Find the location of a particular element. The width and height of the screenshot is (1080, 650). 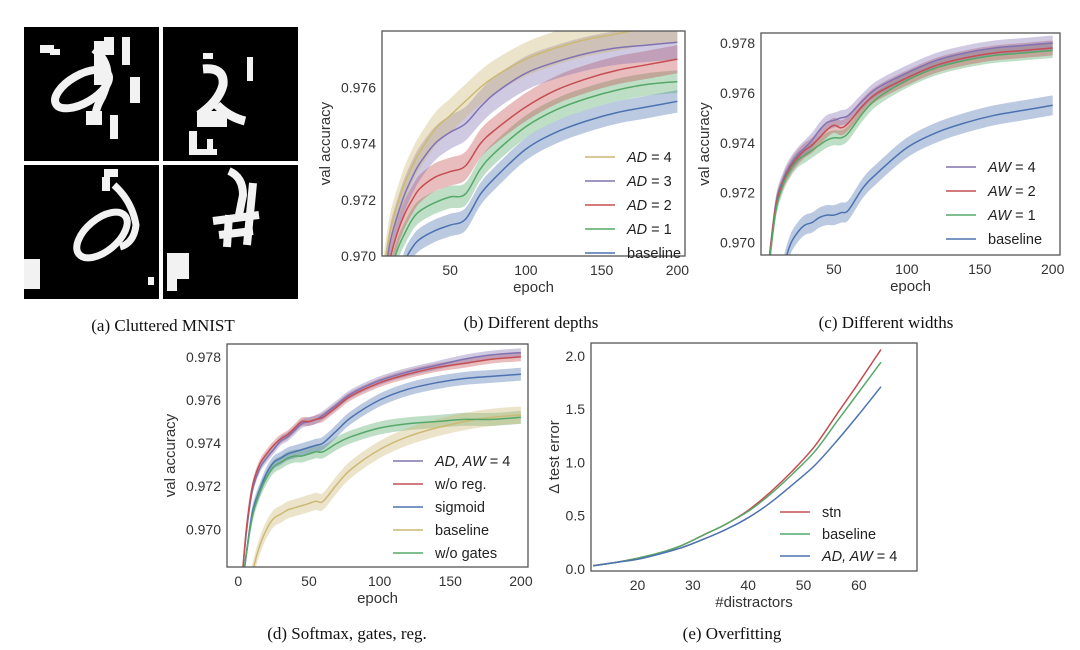

caption-b: (b) Different depths is located at coordinates (531, 322).